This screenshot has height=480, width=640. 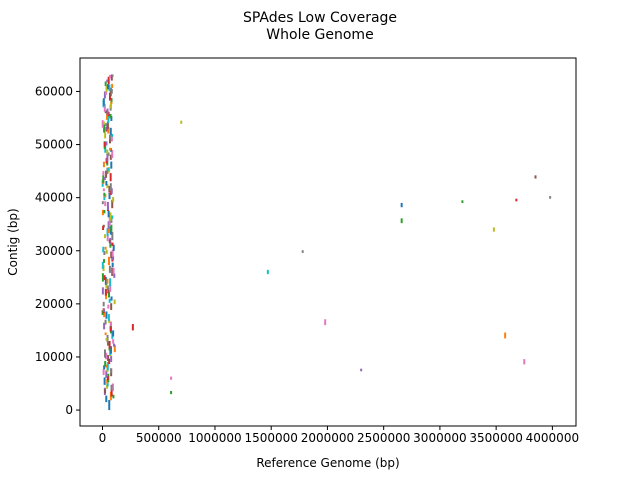 I want to click on chart-title-line2: Whole Genome, so click(x=319, y=35).